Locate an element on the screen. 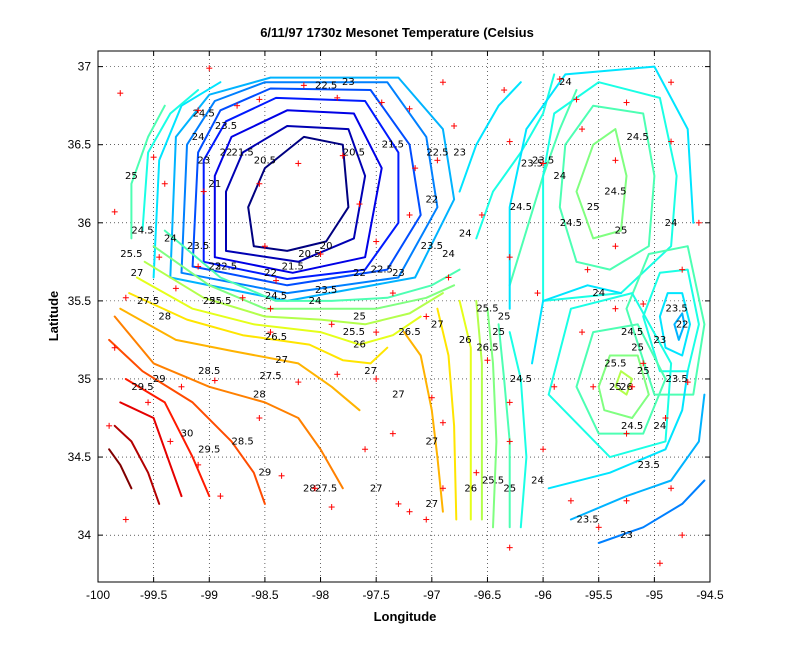  x-tick-label: -95 is located at coordinates (655, 595).